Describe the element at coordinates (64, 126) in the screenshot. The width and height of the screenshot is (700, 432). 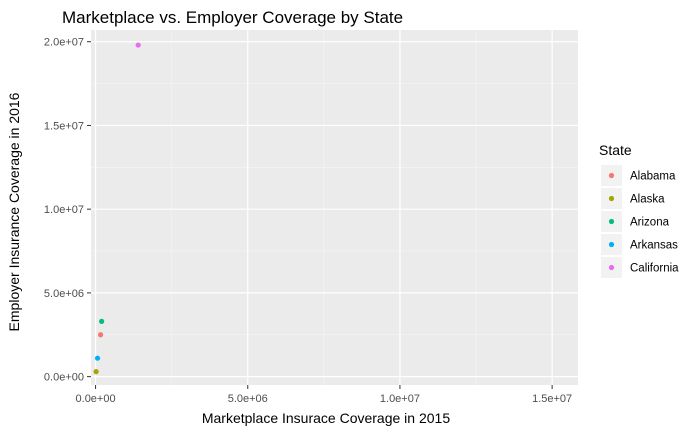
I see `y-tick-label: 1.5e+07` at that location.